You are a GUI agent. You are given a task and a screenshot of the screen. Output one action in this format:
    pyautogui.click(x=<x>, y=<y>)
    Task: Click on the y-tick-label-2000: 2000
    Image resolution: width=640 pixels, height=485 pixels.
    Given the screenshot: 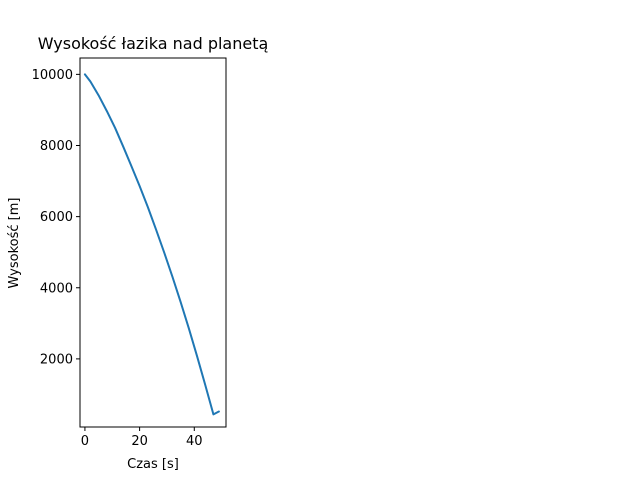 What is the action you would take?
    pyautogui.click(x=56, y=359)
    